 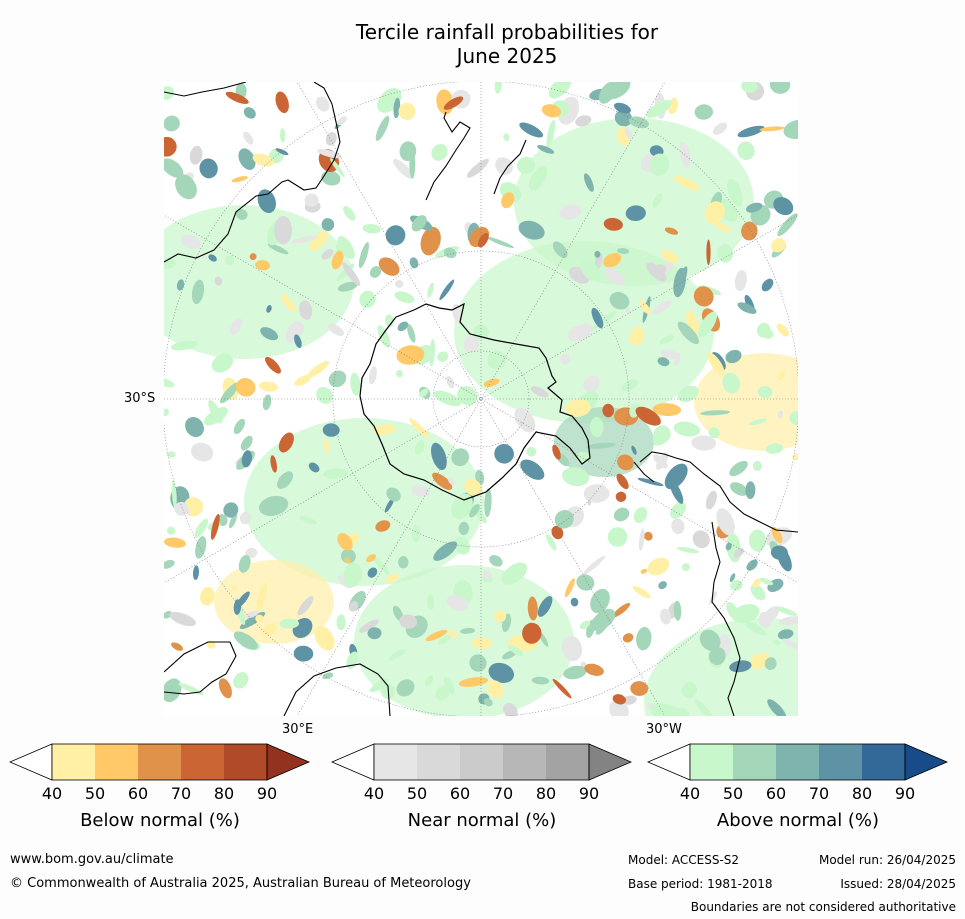 I want to click on footer-url: www.bom.gov.au/climate, so click(x=92, y=859).